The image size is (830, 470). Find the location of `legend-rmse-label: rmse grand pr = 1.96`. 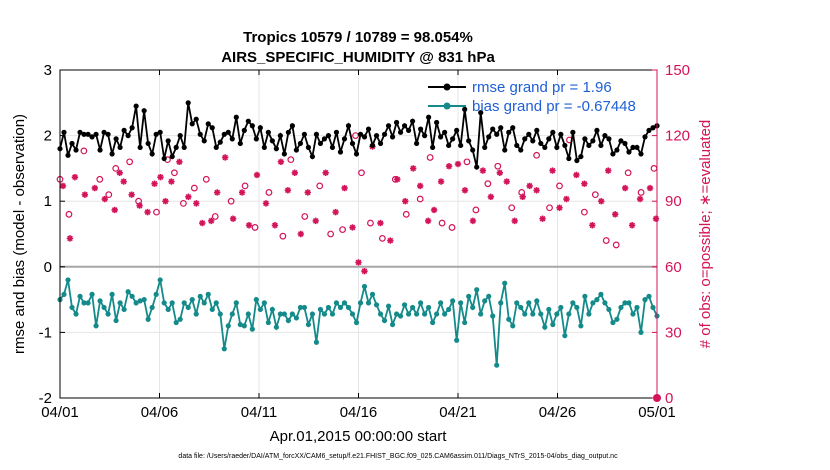

legend-rmse-label: rmse grand pr = 1.96 is located at coordinates (542, 87).